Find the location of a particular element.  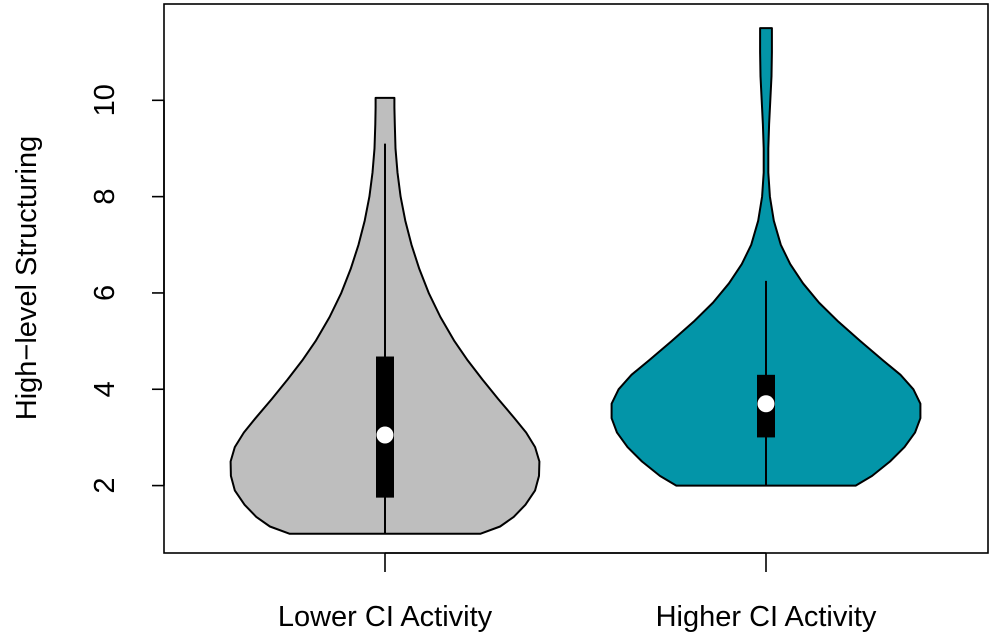

y-tick-label: 8 is located at coordinates (105, 197).